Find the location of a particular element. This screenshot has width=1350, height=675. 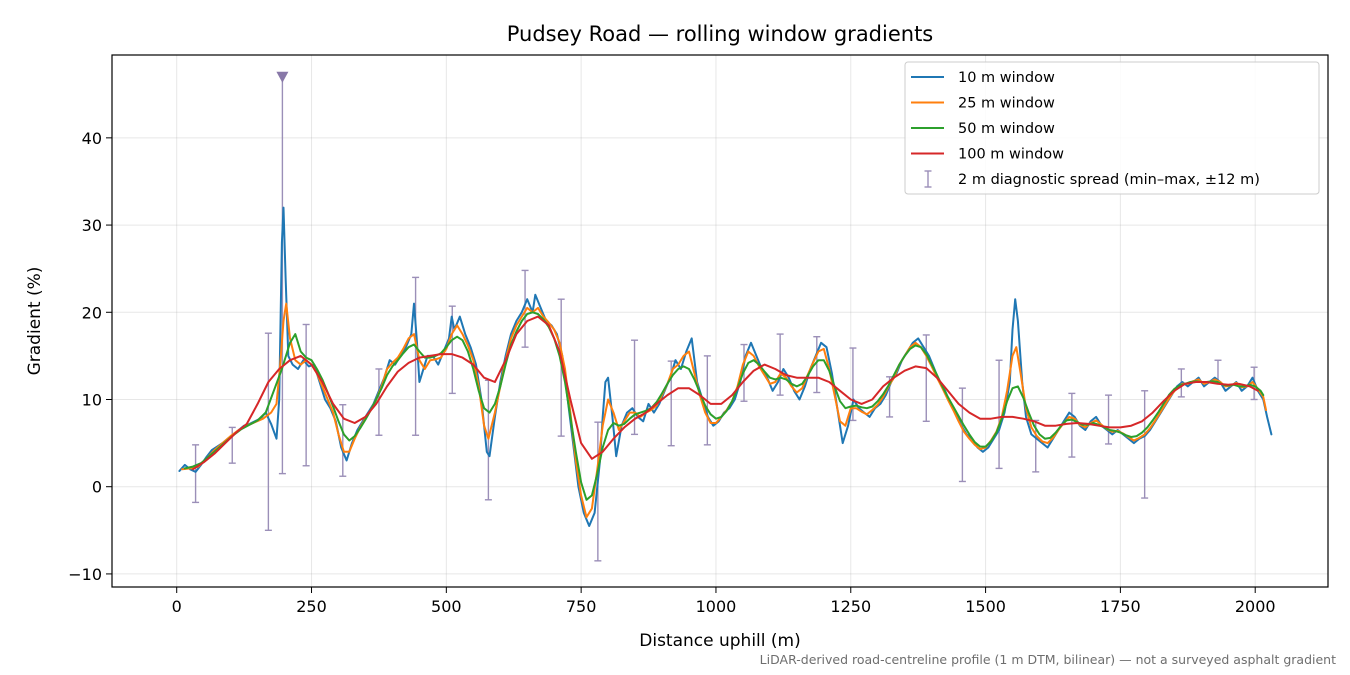

legend-entry: 100 m window is located at coordinates (987, 155).